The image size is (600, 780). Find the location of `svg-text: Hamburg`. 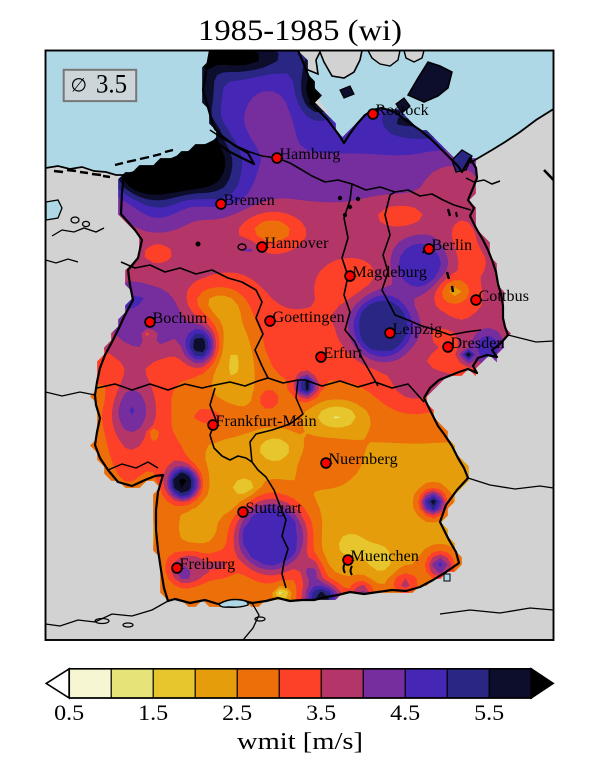

svg-text: Hamburg is located at coordinates (310, 154).